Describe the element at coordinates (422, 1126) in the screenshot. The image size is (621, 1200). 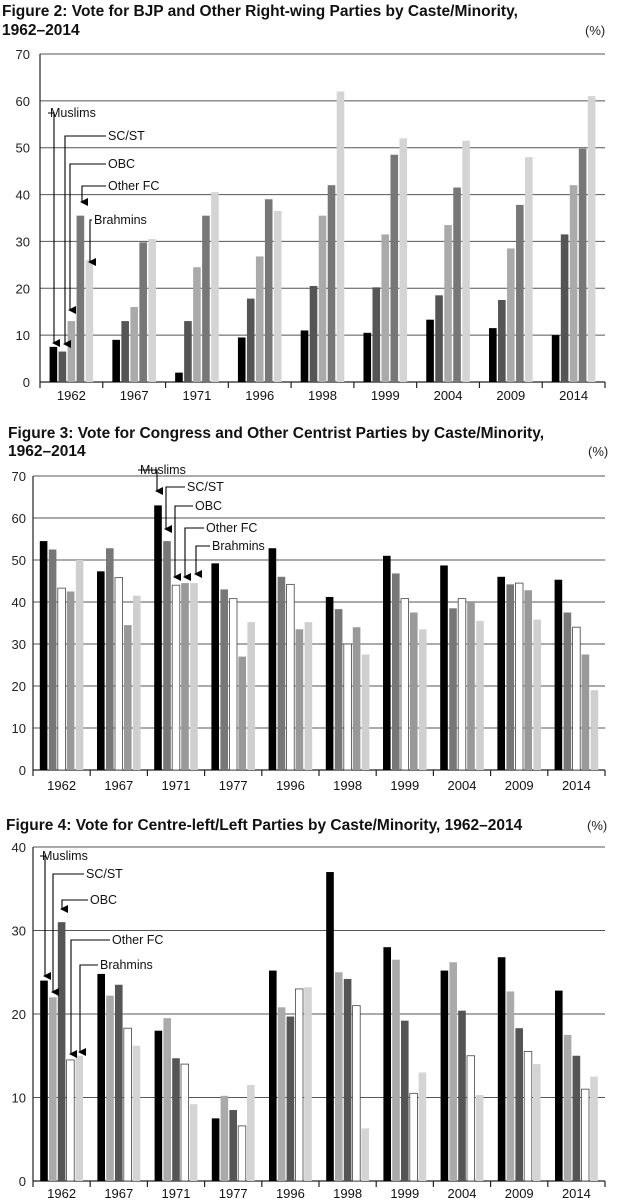
I see `bar-brahmins-1999` at that location.